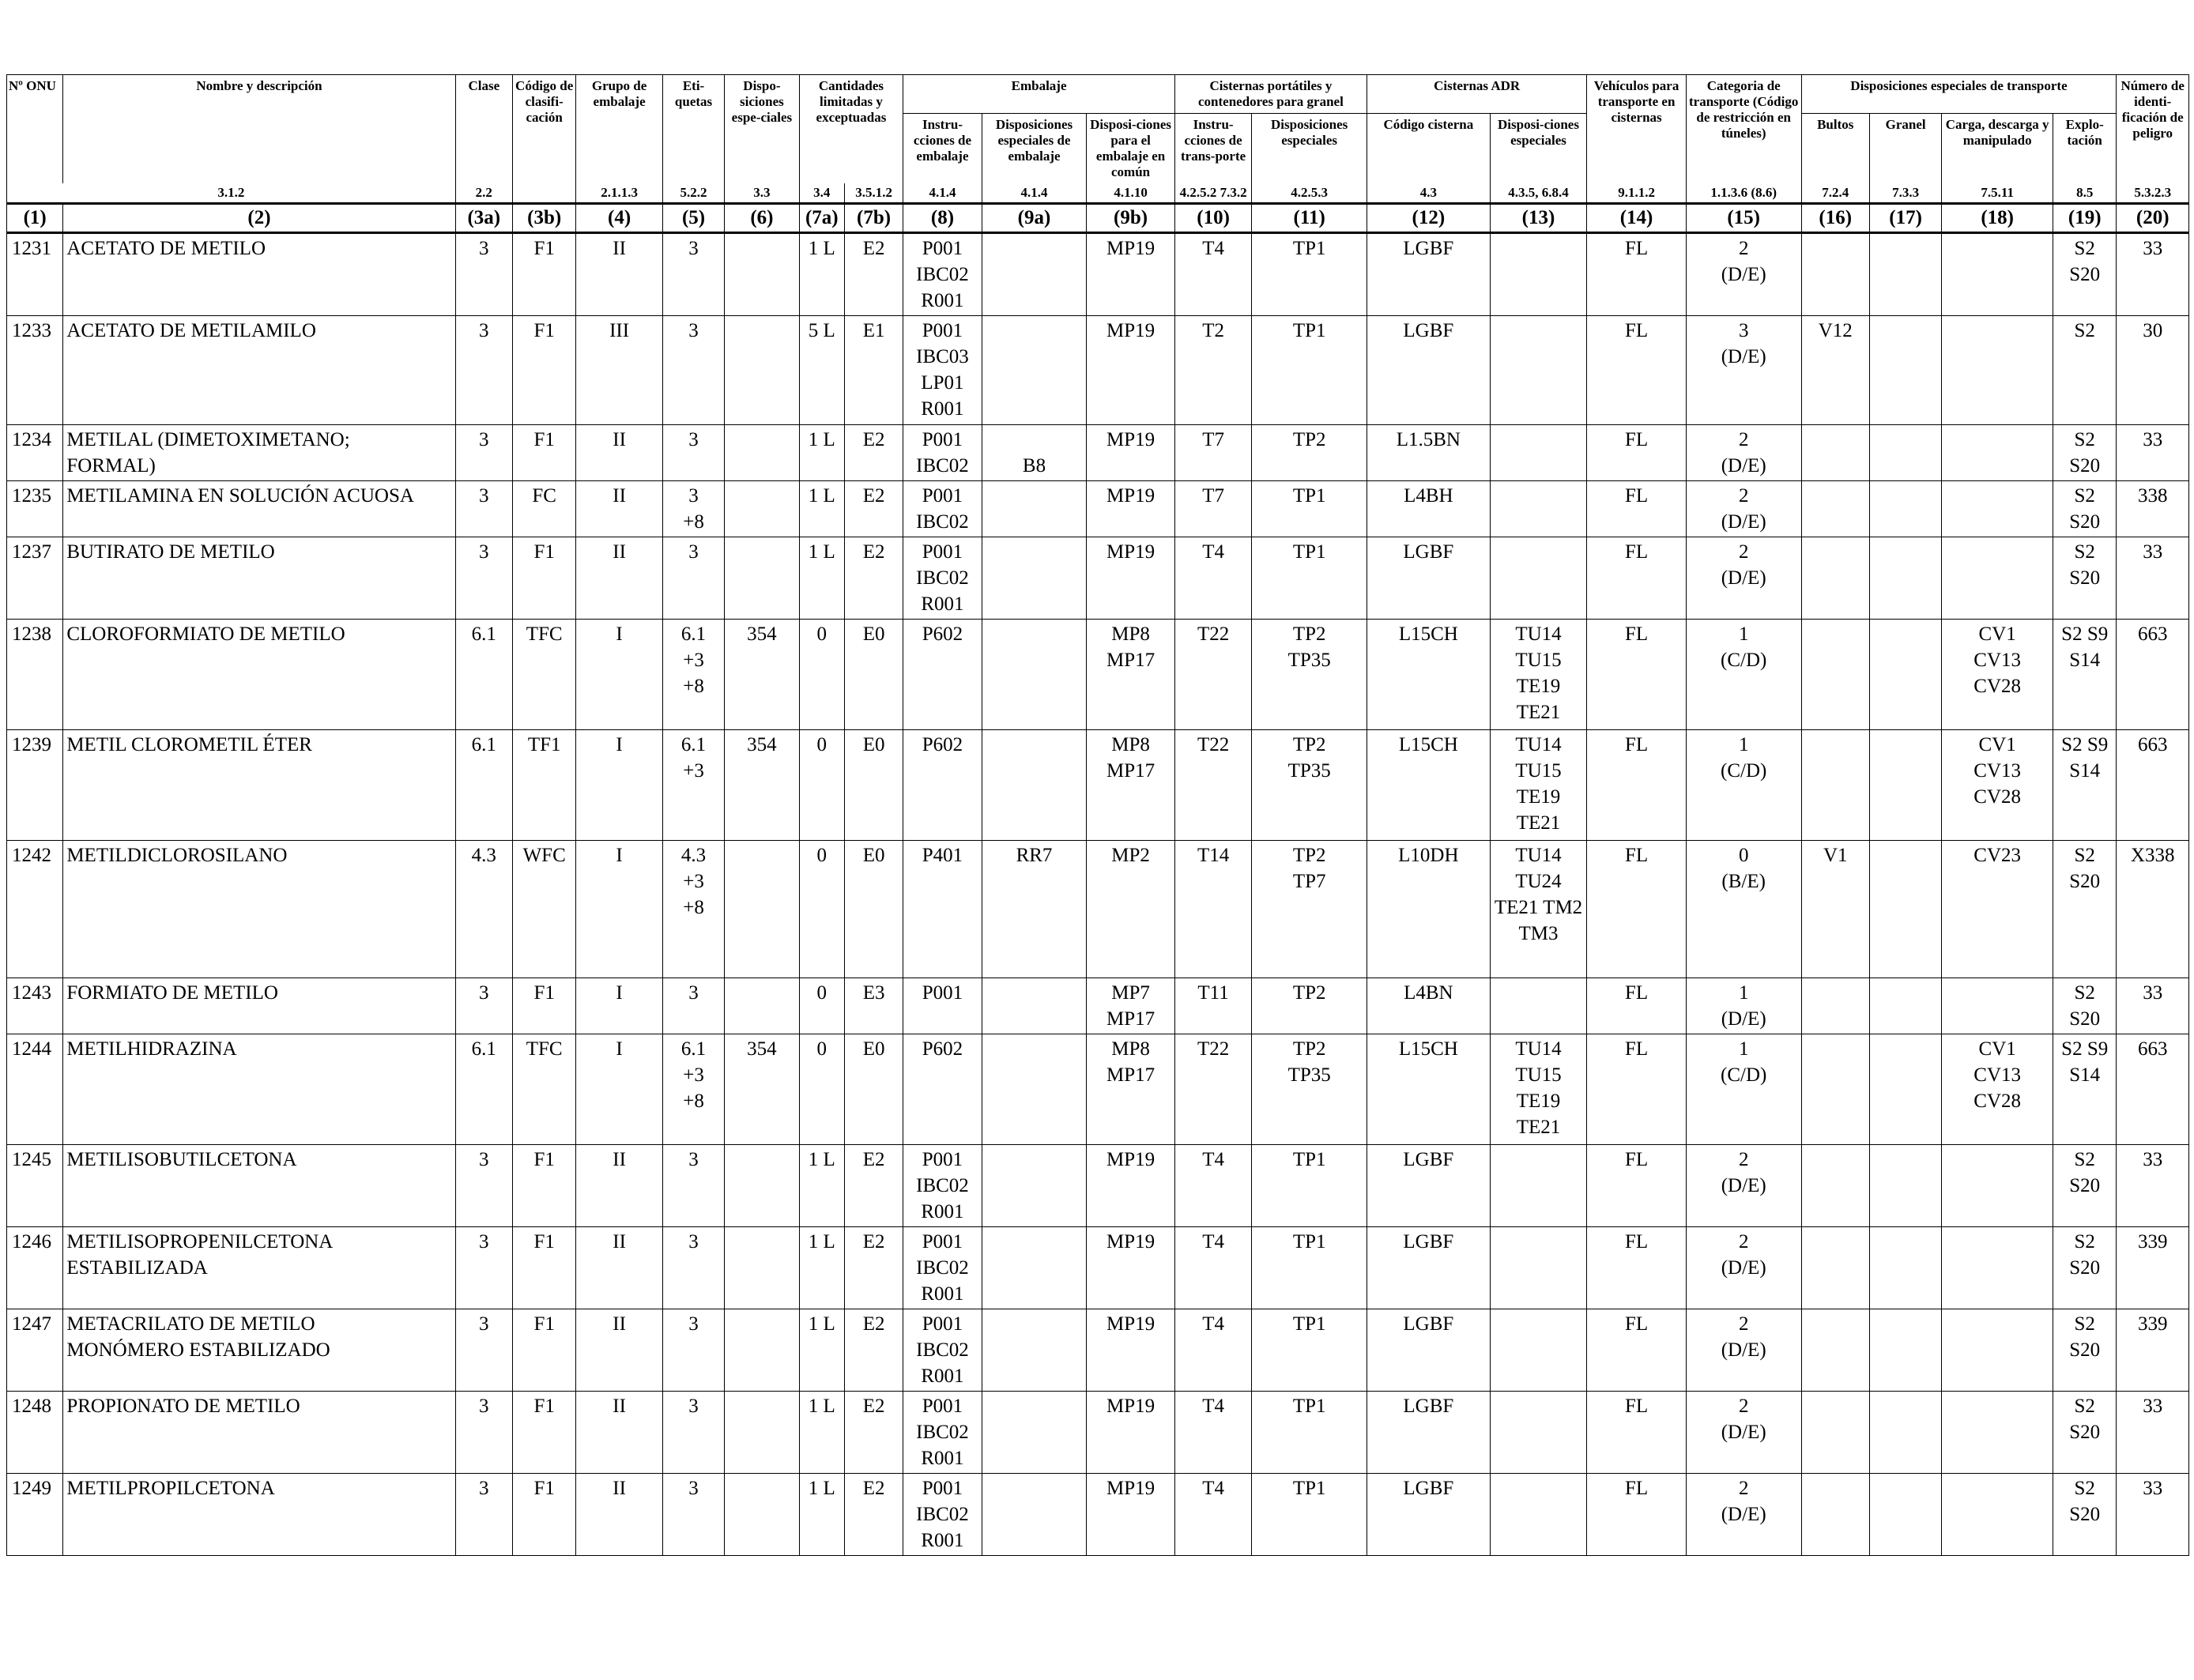 This screenshot has height=1680, width=2194. I want to click on reference-cell: 4.3.5, 6.8.4, so click(1538, 193).